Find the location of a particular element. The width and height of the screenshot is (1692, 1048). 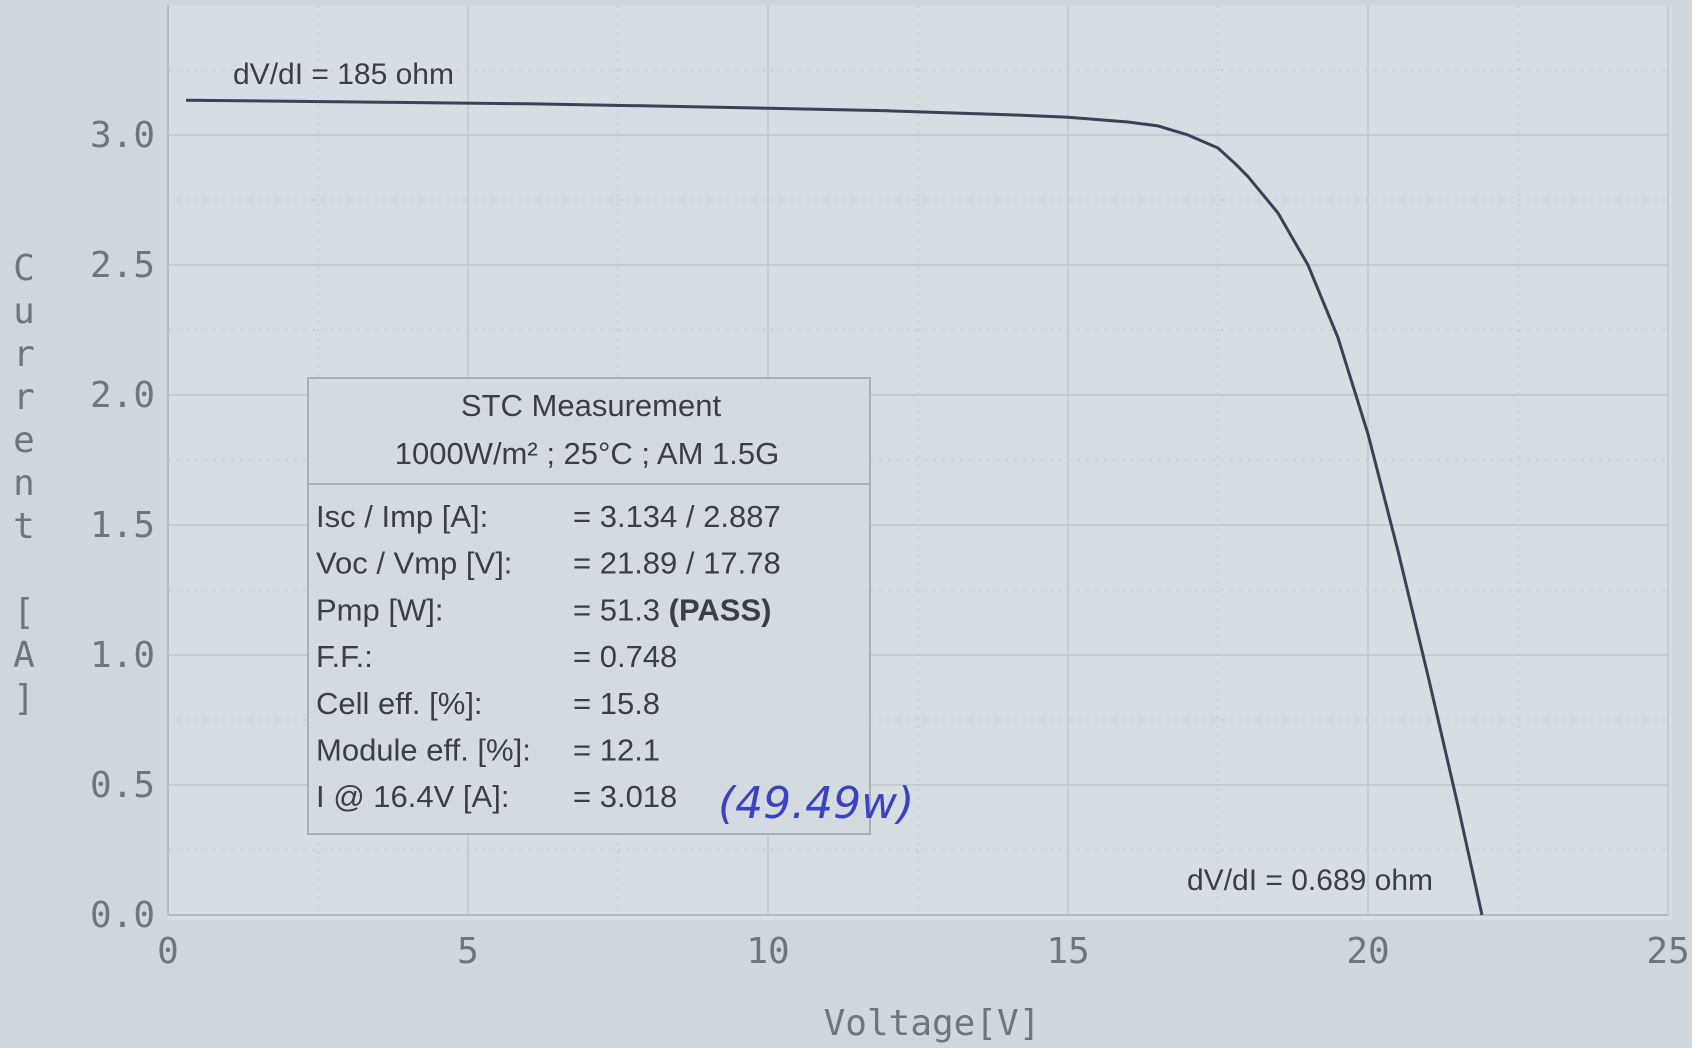

info-row-value-2: = 51.3 (PASS) is located at coordinates (672, 609).